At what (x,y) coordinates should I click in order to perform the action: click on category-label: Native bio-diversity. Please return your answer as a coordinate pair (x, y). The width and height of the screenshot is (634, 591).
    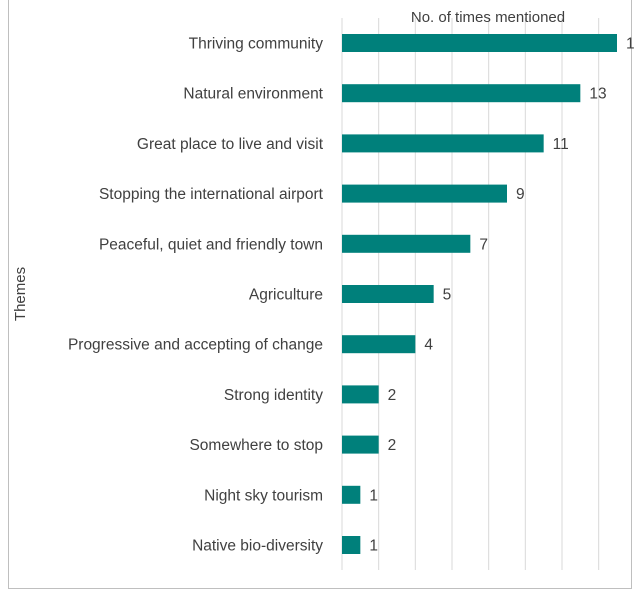
    Looking at the image, I should click on (257, 546).